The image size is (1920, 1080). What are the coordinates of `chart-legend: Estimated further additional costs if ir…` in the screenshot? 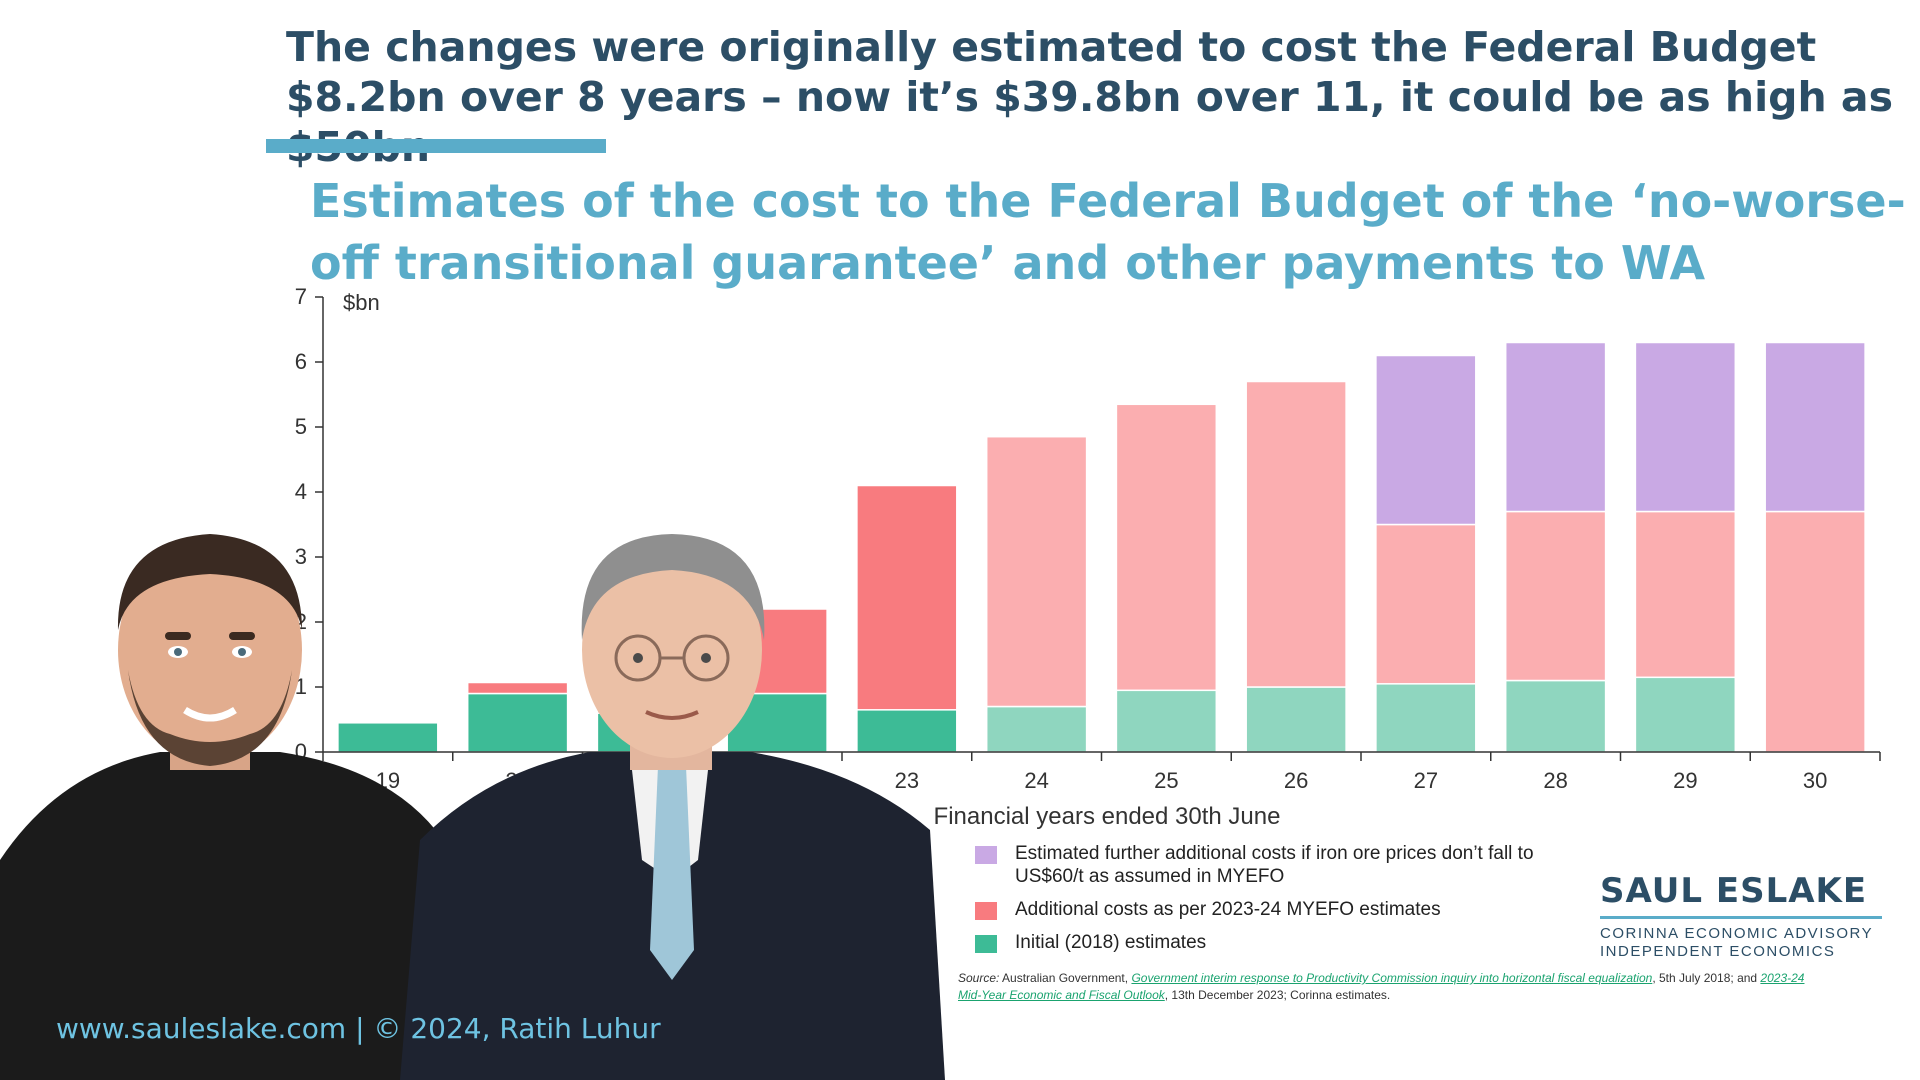 It's located at (1255, 903).